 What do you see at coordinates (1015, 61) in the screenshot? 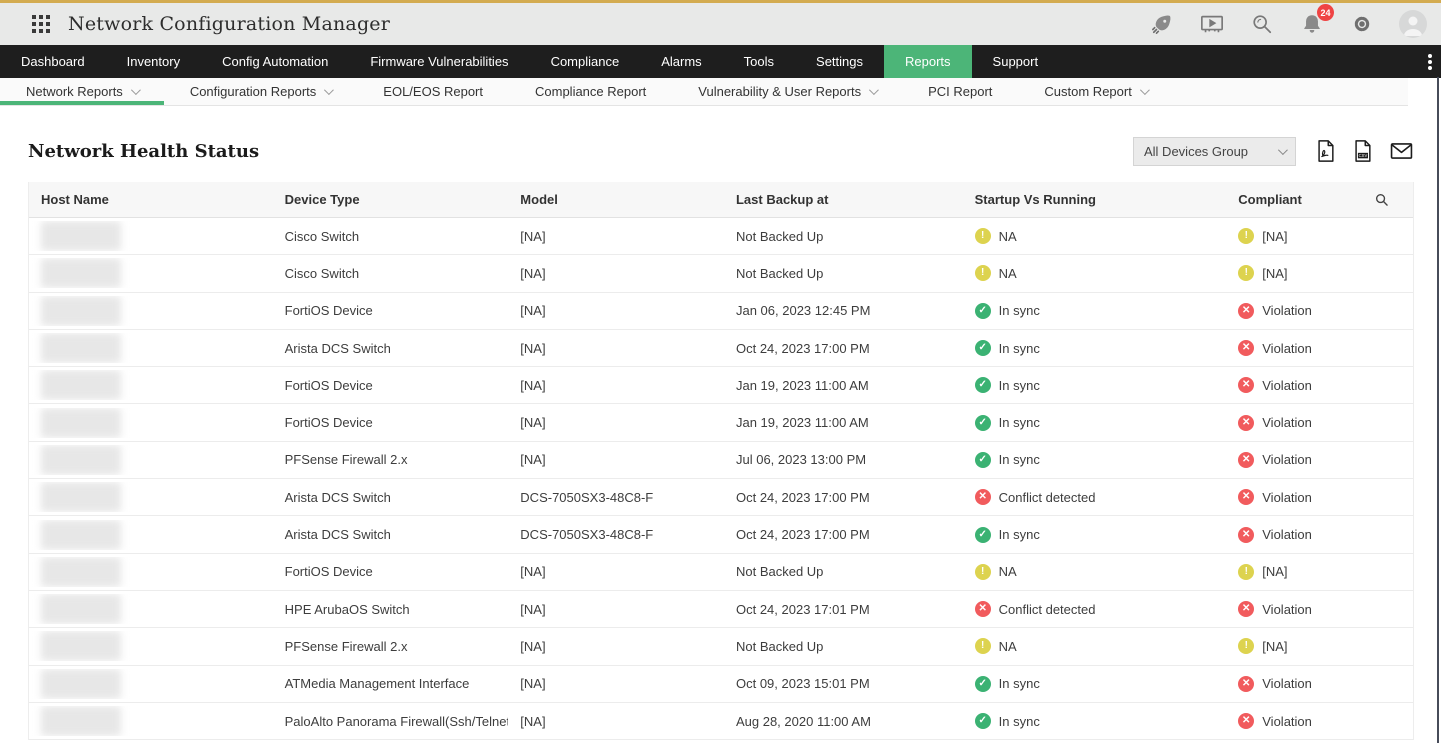
I see `nav-item-support: Support` at bounding box center [1015, 61].